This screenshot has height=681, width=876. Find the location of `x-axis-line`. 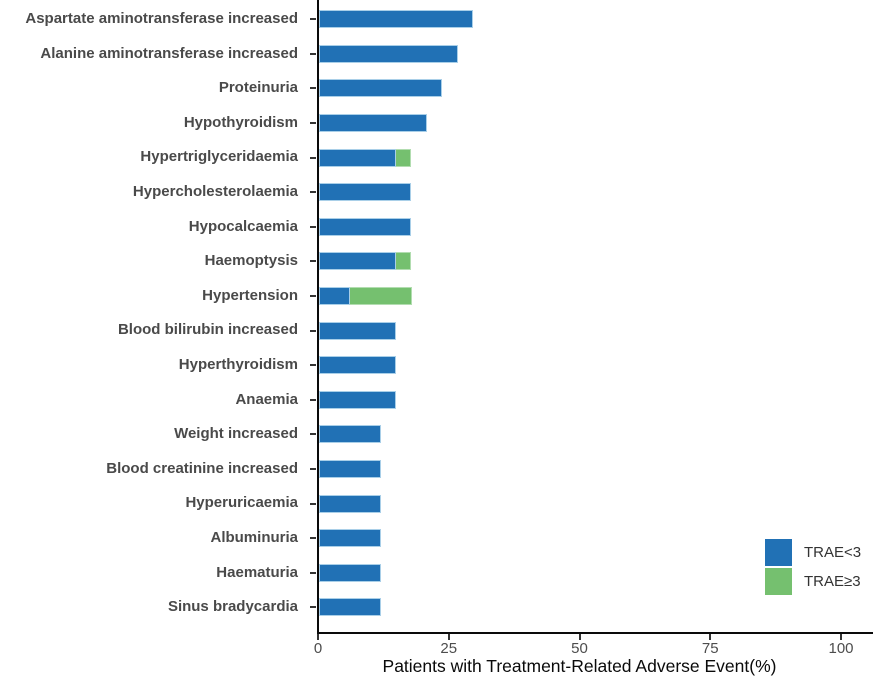

x-axis-line is located at coordinates (595, 633).